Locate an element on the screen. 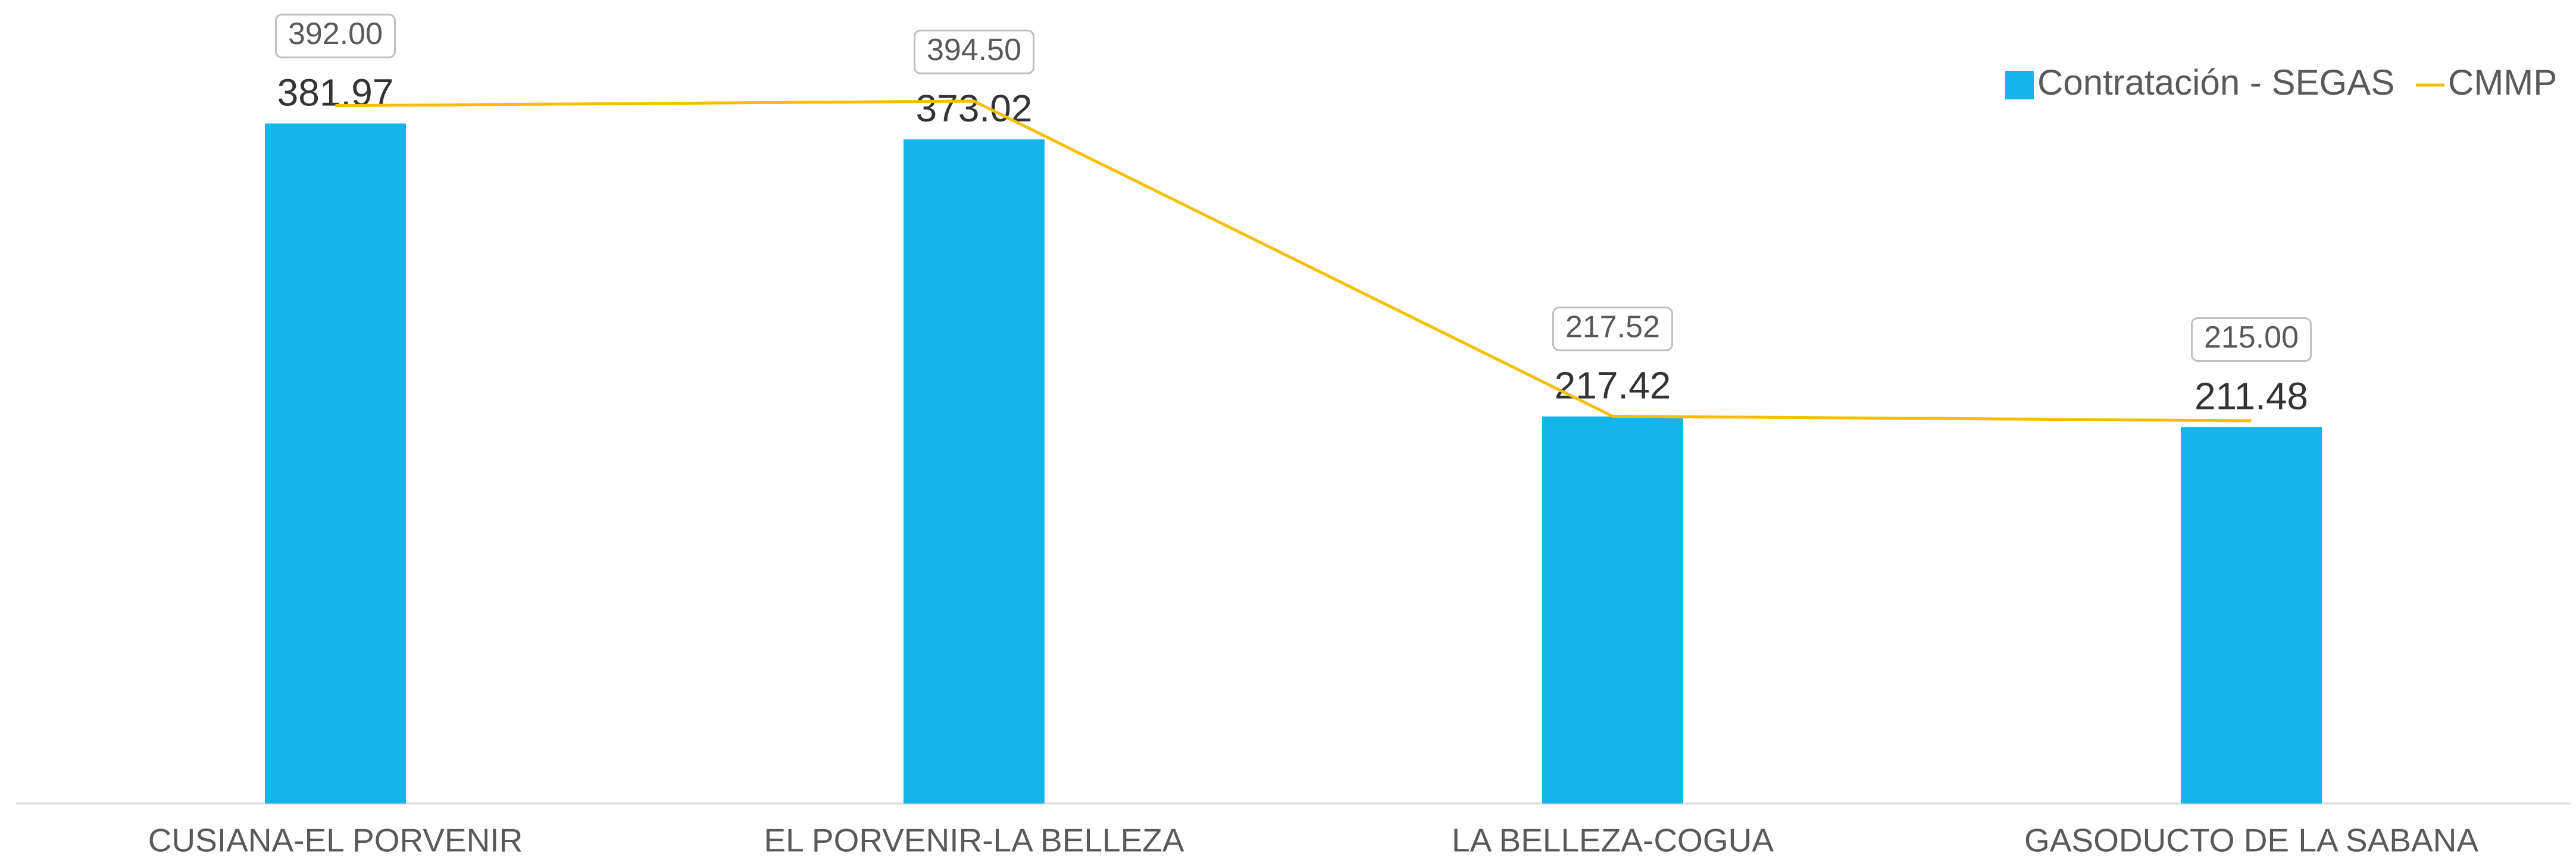 This screenshot has height=866, width=2576. line-value-label: 394.50 is located at coordinates (974, 50).